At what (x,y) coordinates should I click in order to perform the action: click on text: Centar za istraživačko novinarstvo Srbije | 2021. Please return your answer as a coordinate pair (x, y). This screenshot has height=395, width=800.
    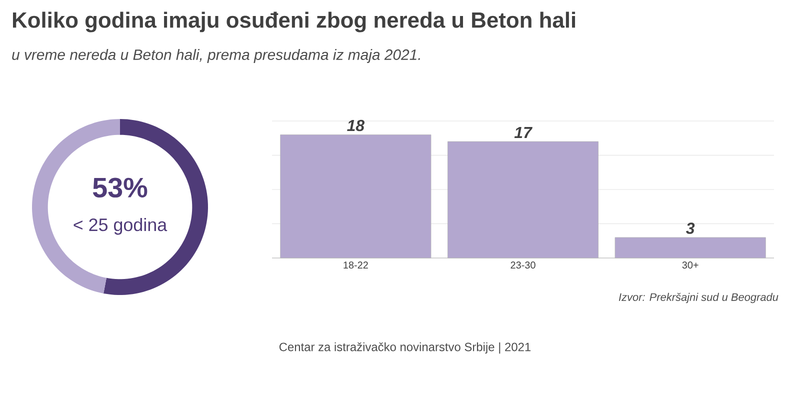
    Looking at the image, I should click on (405, 348).